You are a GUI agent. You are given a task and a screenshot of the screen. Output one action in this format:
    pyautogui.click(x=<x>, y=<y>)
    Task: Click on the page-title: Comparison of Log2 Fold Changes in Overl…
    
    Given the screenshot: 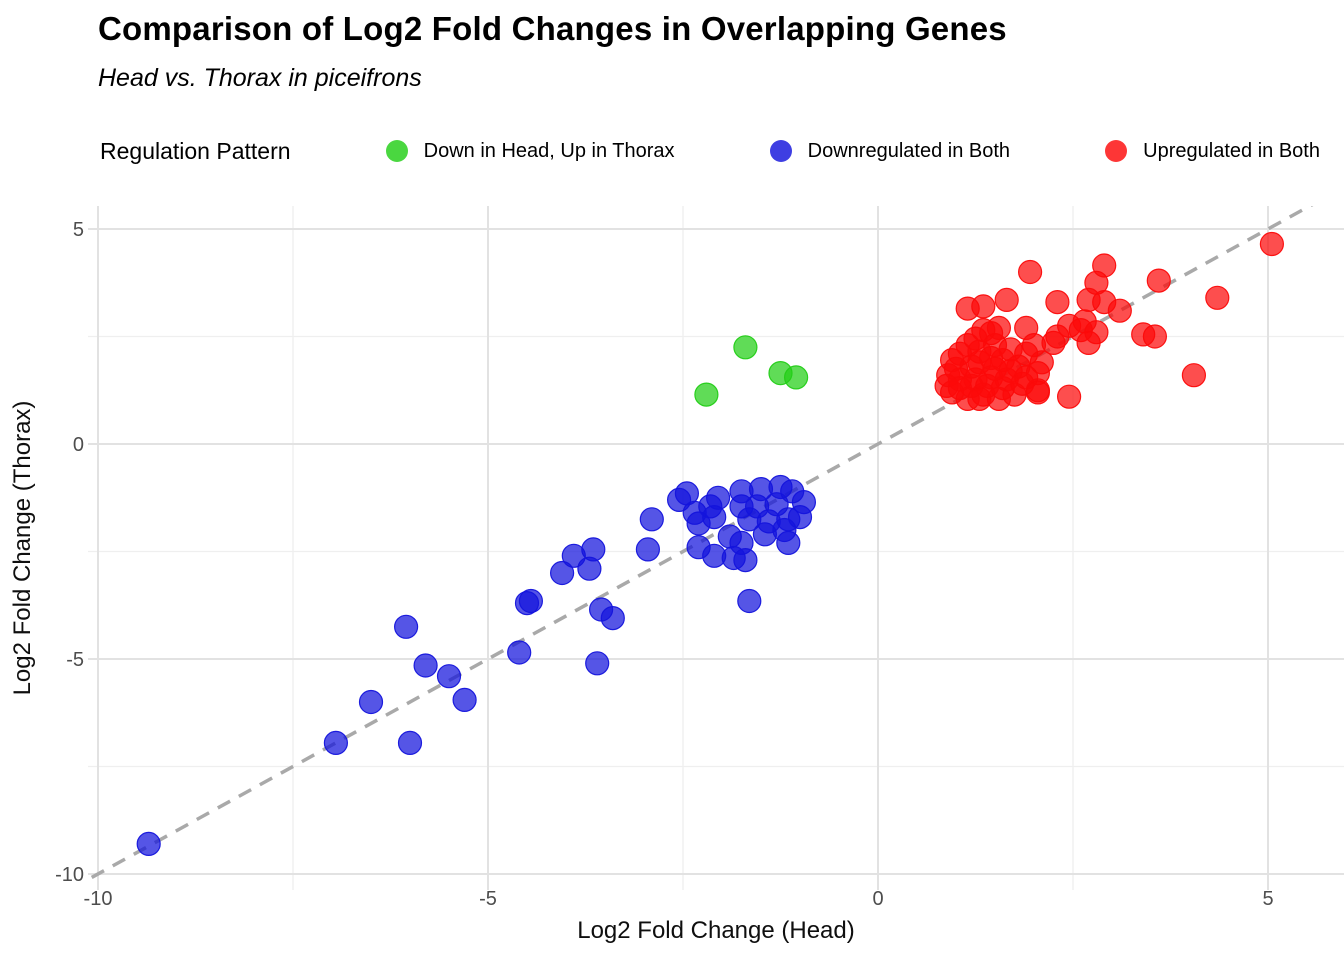 What is the action you would take?
    pyautogui.click(x=552, y=28)
    